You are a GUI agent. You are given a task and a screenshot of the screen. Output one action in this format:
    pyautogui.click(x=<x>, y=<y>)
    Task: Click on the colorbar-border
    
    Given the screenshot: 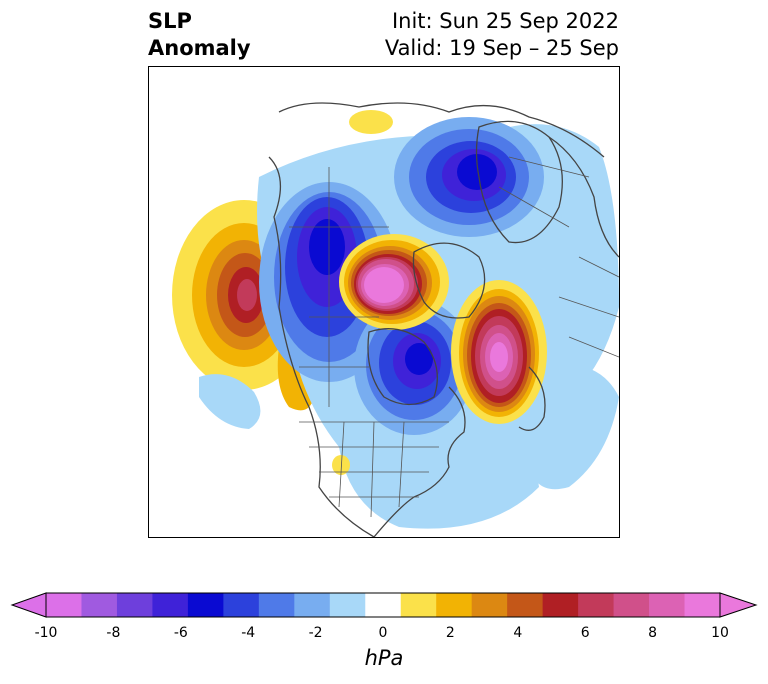 What is the action you would take?
    pyautogui.click(x=383, y=605)
    